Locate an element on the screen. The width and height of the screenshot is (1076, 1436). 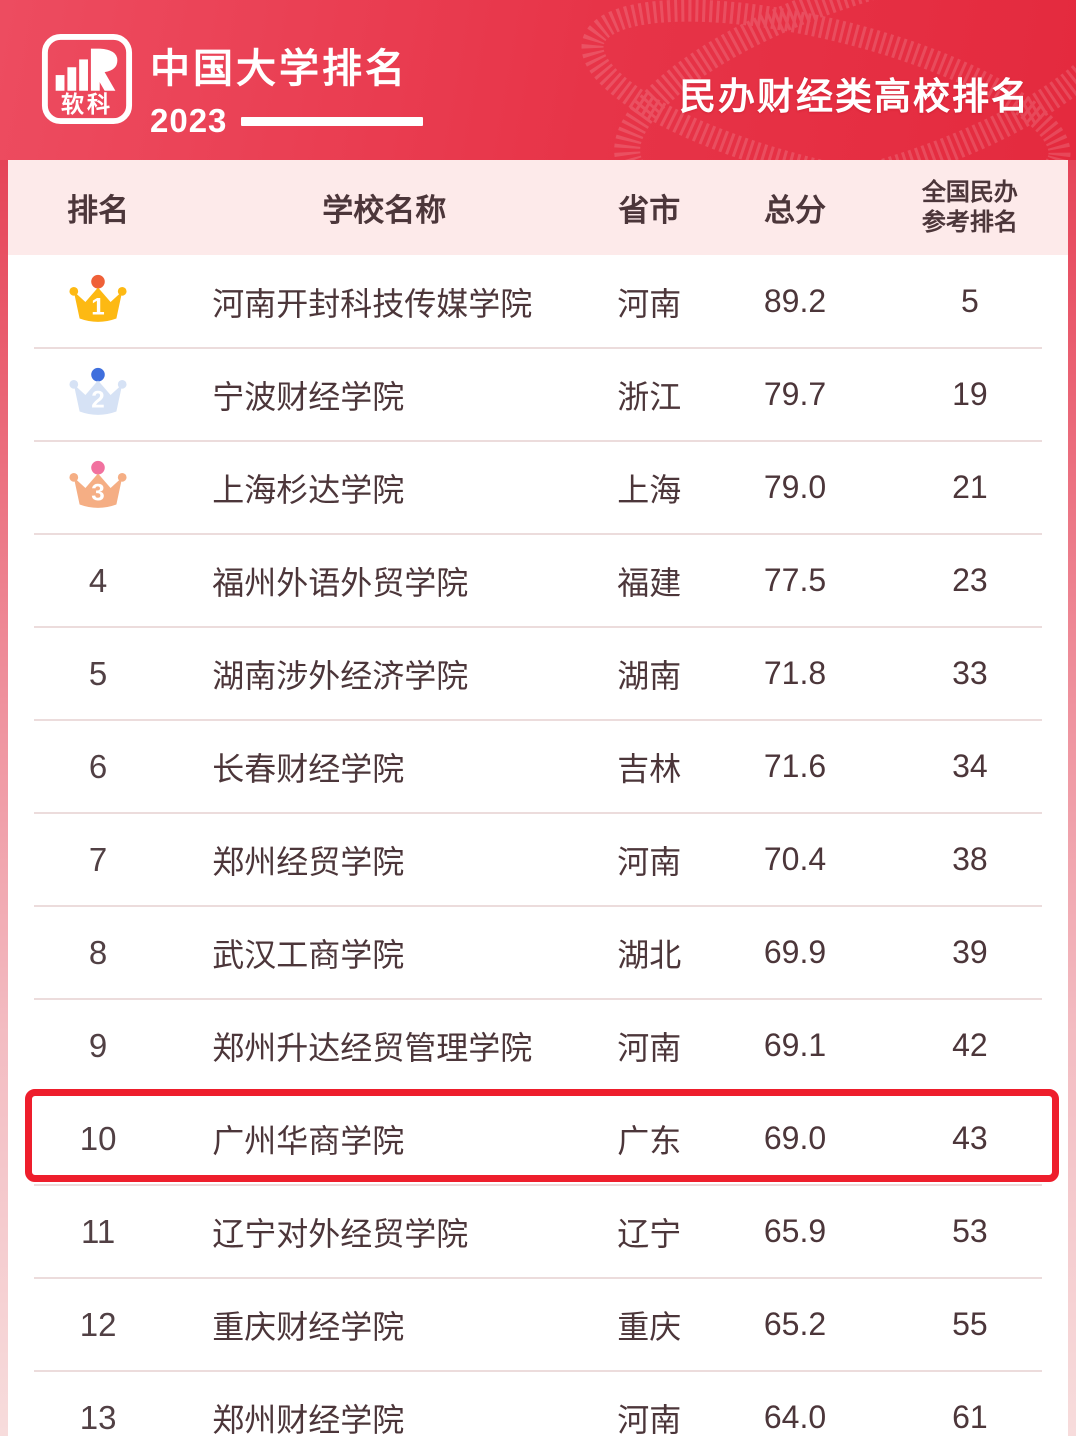
total-score: 71.8 is located at coordinates (795, 673).